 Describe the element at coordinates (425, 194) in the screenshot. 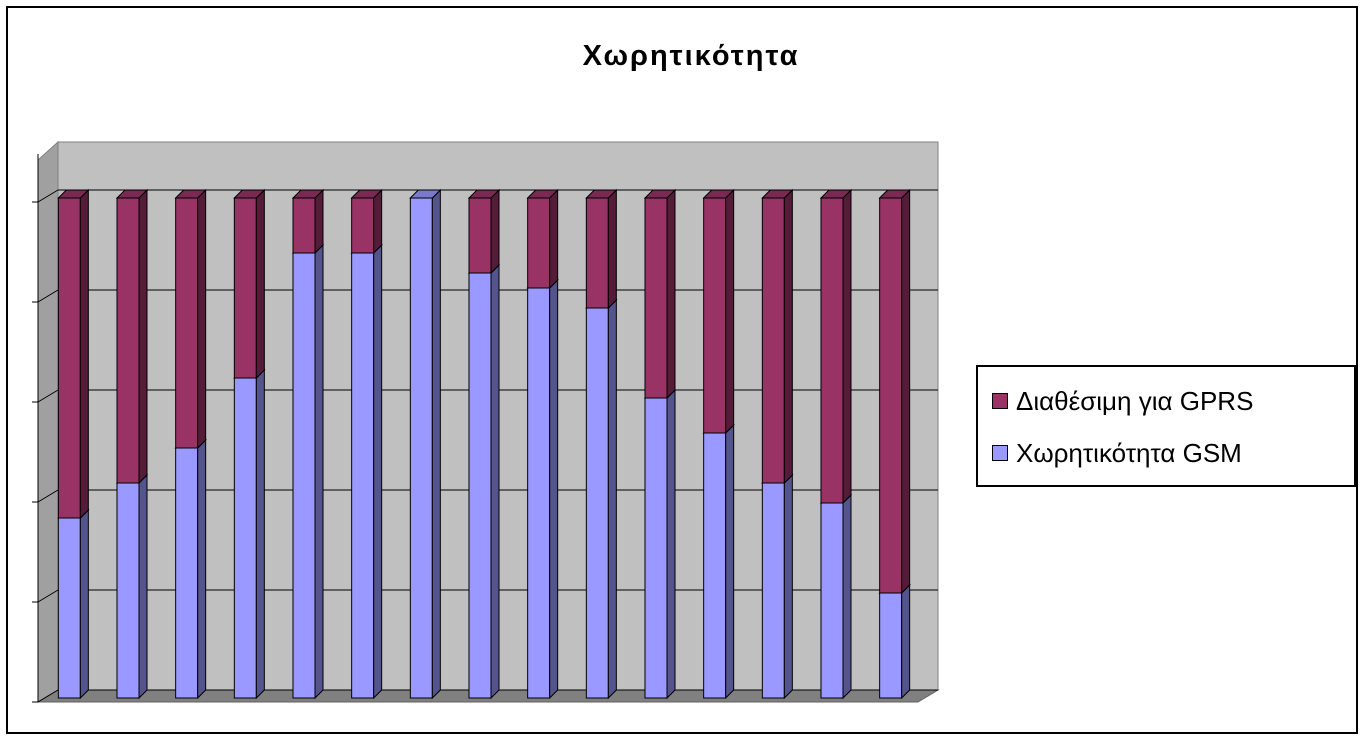

I see `bar-top-gsm` at that location.